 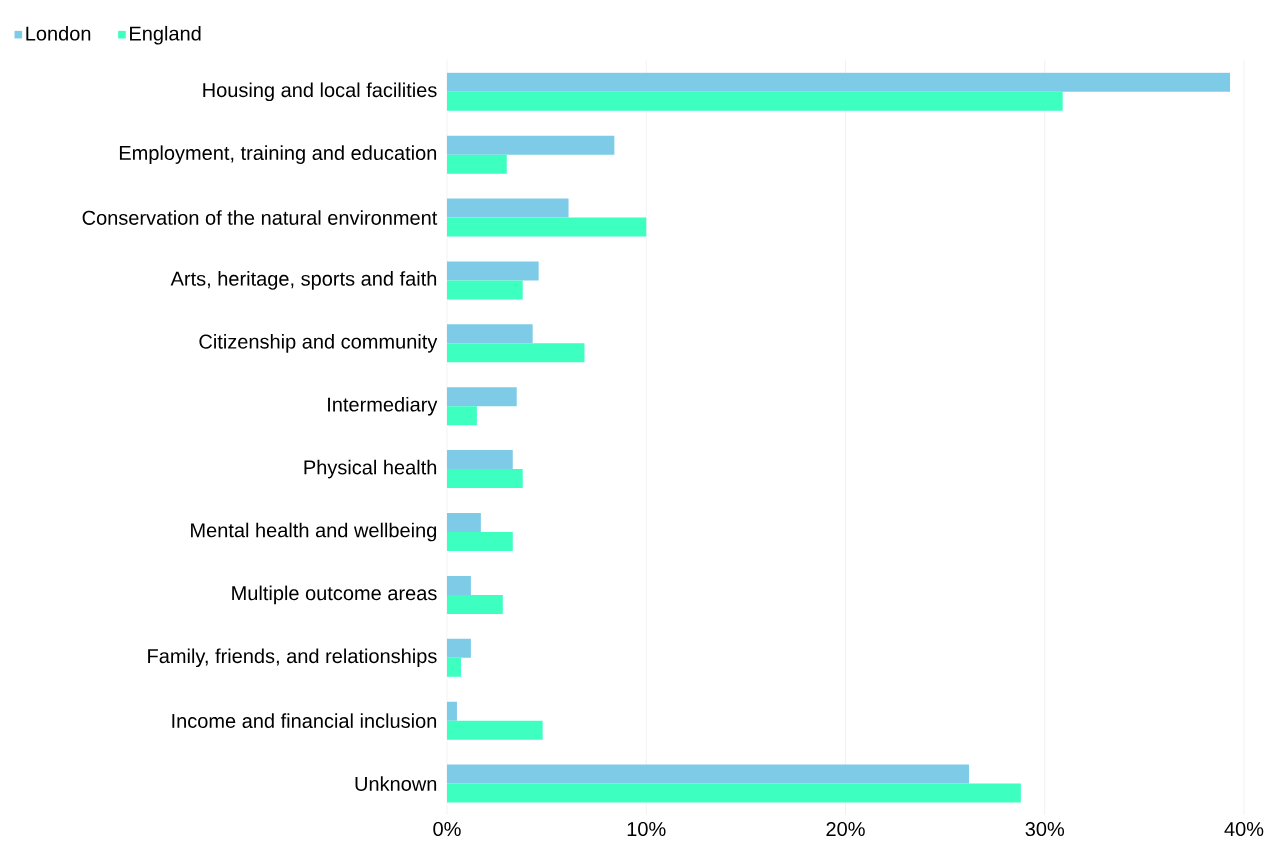 What do you see at coordinates (334, 595) in the screenshot?
I see `y-tick-label: Multiple outcome areas` at bounding box center [334, 595].